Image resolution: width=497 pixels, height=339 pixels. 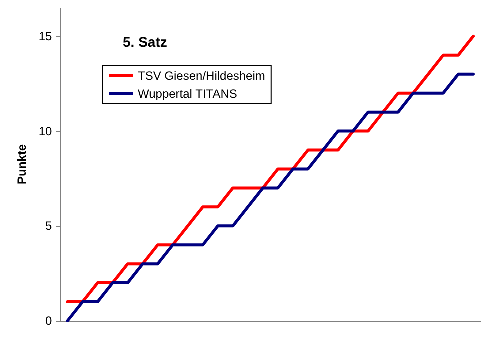 I want to click on y-tick-label: 15, so click(x=45, y=36).